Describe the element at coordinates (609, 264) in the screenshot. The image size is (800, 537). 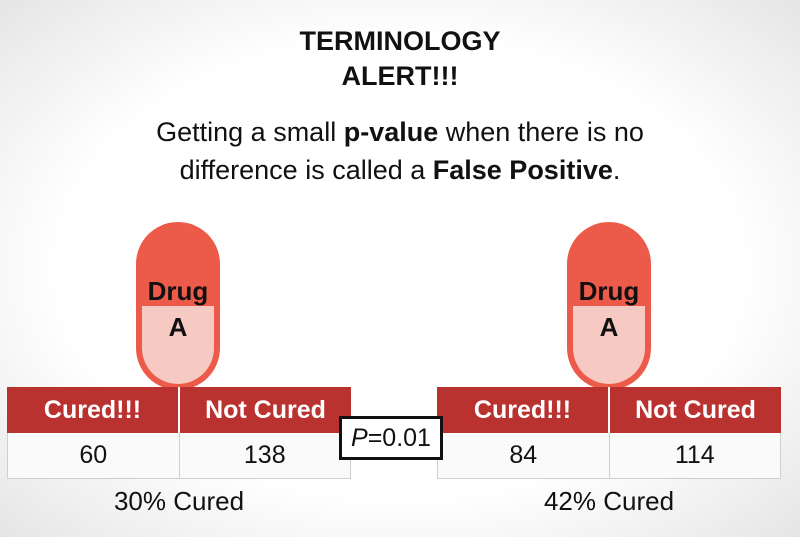
I see `right-pill-top` at that location.